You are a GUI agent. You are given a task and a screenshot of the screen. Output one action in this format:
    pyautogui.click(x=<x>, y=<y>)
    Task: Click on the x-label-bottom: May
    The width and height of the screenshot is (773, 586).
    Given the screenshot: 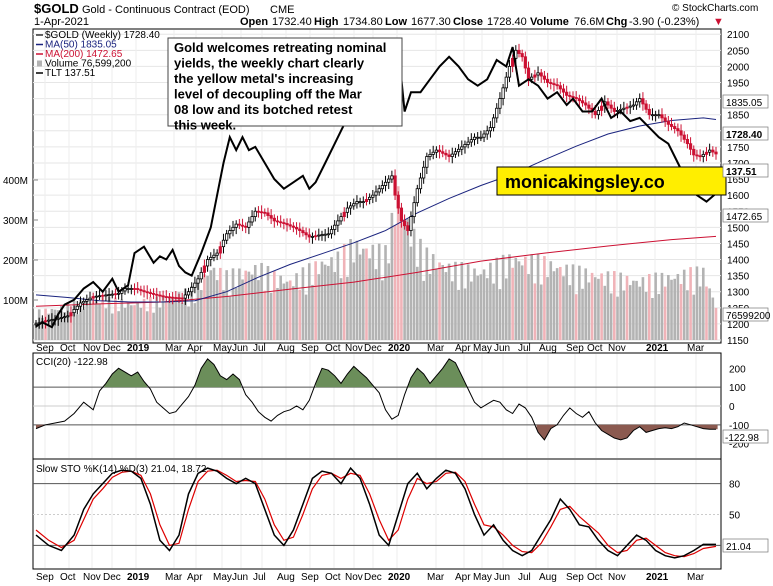 What is the action you would take?
    pyautogui.click(x=482, y=577)
    